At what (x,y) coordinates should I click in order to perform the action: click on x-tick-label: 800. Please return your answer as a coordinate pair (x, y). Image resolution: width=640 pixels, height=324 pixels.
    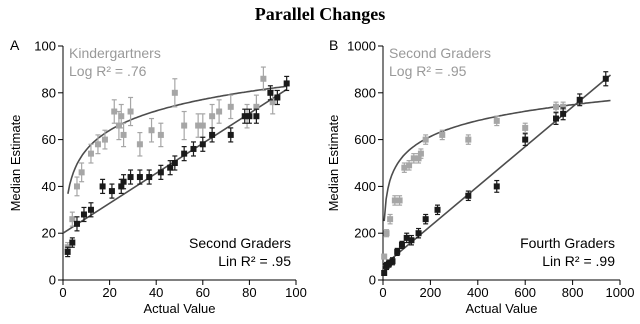
    Looking at the image, I should click on (573, 292).